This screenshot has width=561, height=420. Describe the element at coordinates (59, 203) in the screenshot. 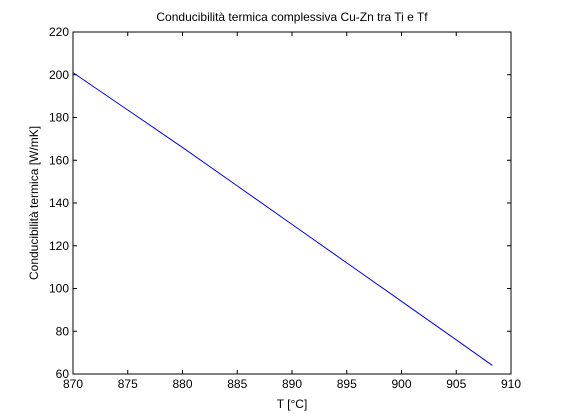

I see `y-tick-label: 140` at that location.